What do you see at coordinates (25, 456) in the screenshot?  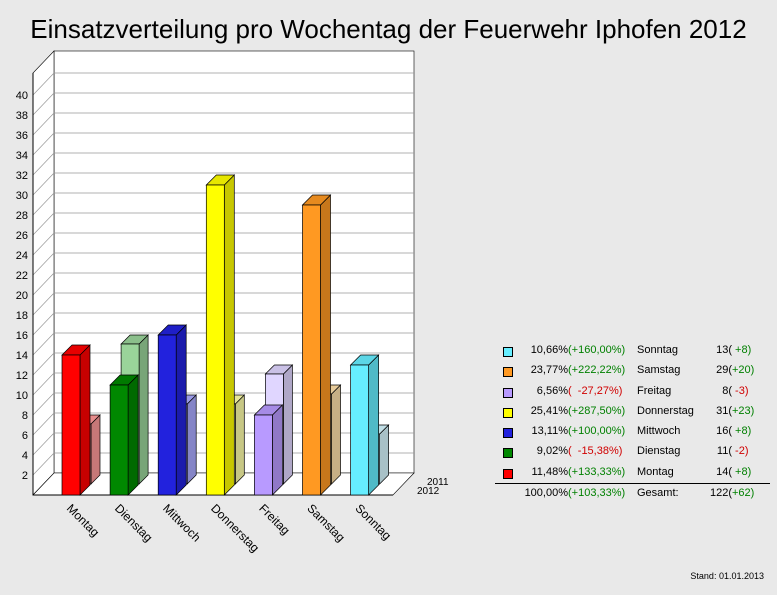 I see `y-tick-label: 4` at bounding box center [25, 456].